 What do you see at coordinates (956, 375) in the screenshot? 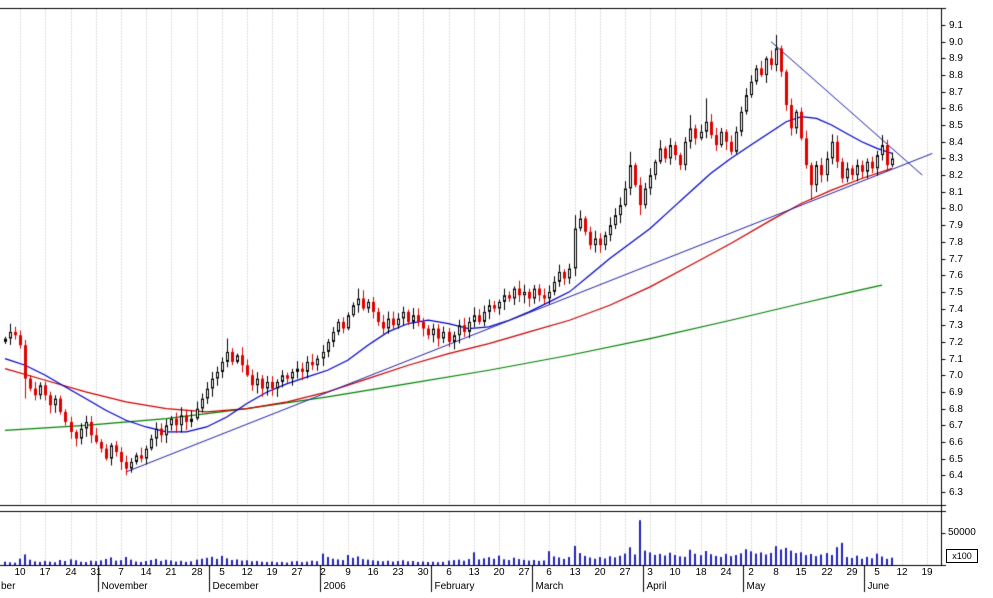
I see `price-axis-tick-label: 7.0` at bounding box center [956, 375].